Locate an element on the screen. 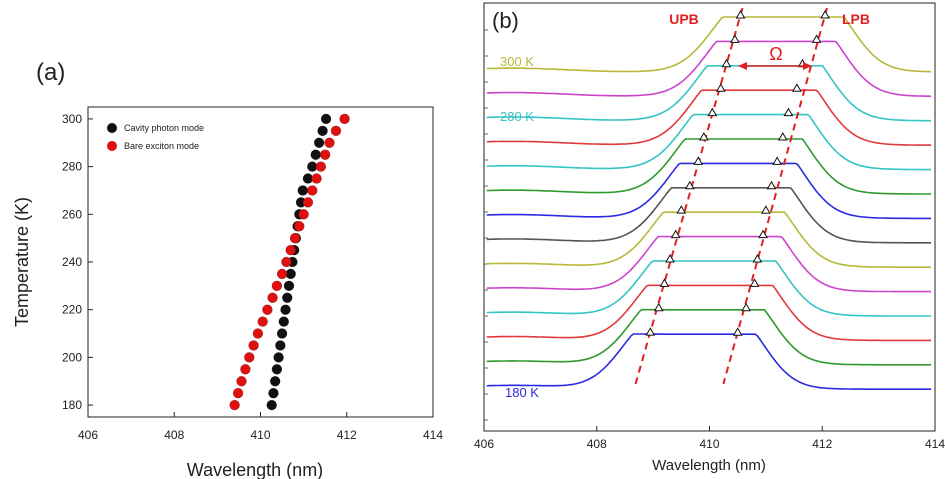 This screenshot has height=479, width=945. panel-a-y-label: Temperature (K) is located at coordinates (22, 262).